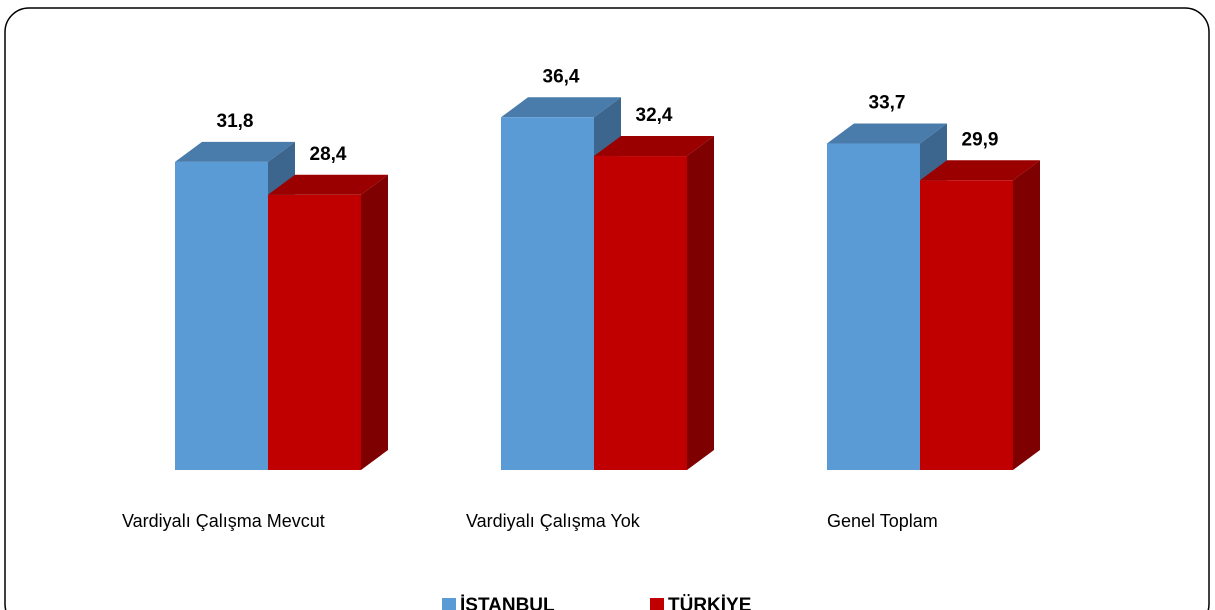 The width and height of the screenshot is (1215, 610). Describe the element at coordinates (882, 521) in the screenshot. I see `x-tick-label: Genel Toplam` at that location.